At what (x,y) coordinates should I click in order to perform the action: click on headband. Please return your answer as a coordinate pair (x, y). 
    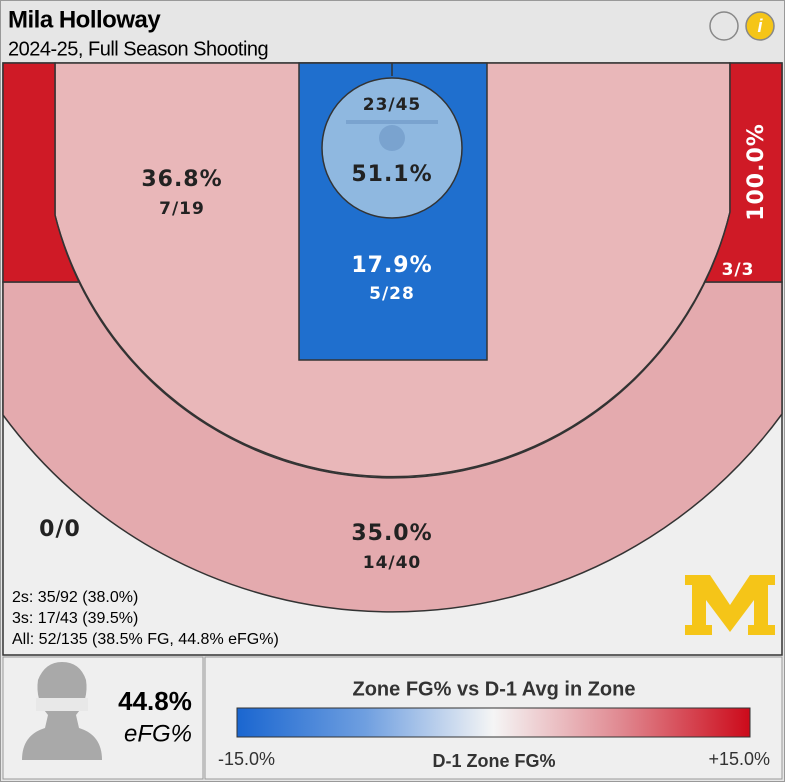
    Looking at the image, I should click on (62, 704).